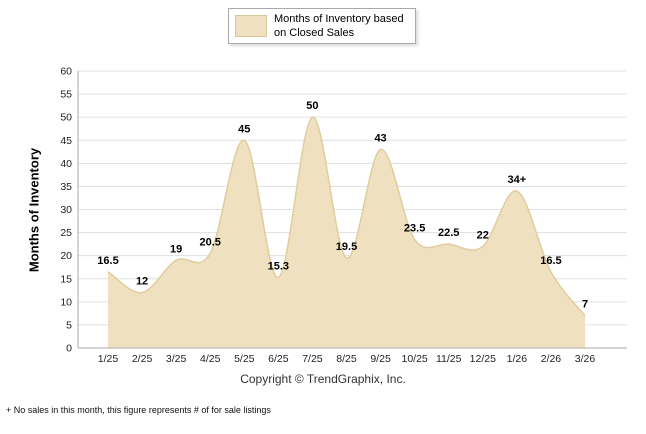 The height and width of the screenshot is (434, 646). Describe the element at coordinates (415, 359) in the screenshot. I see `svg-text: 10/25` at that location.